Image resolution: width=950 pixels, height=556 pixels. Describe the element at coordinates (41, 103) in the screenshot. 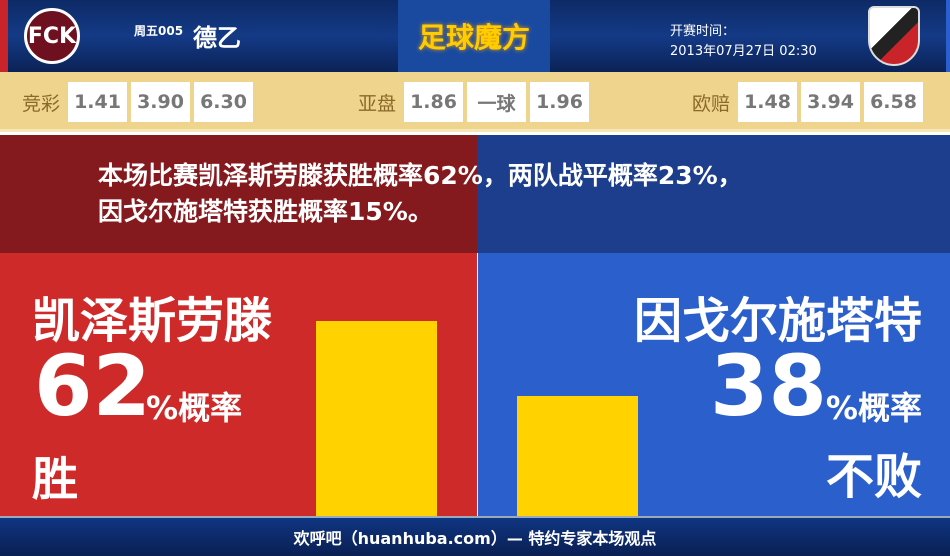

I see `odds-label: 竞彩` at that location.